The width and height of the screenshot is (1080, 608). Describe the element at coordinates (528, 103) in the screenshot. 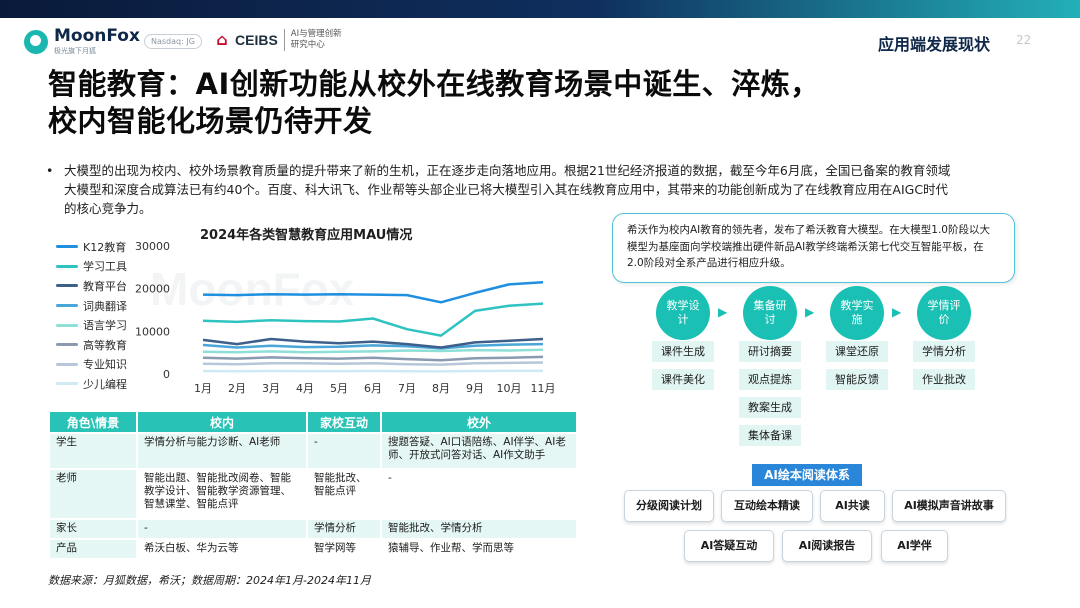

I see `page-title: 智能教育：AI创新功能从校外在线教育场景中诞生、淬炼， 校内智能化场景仍待开发` at that location.